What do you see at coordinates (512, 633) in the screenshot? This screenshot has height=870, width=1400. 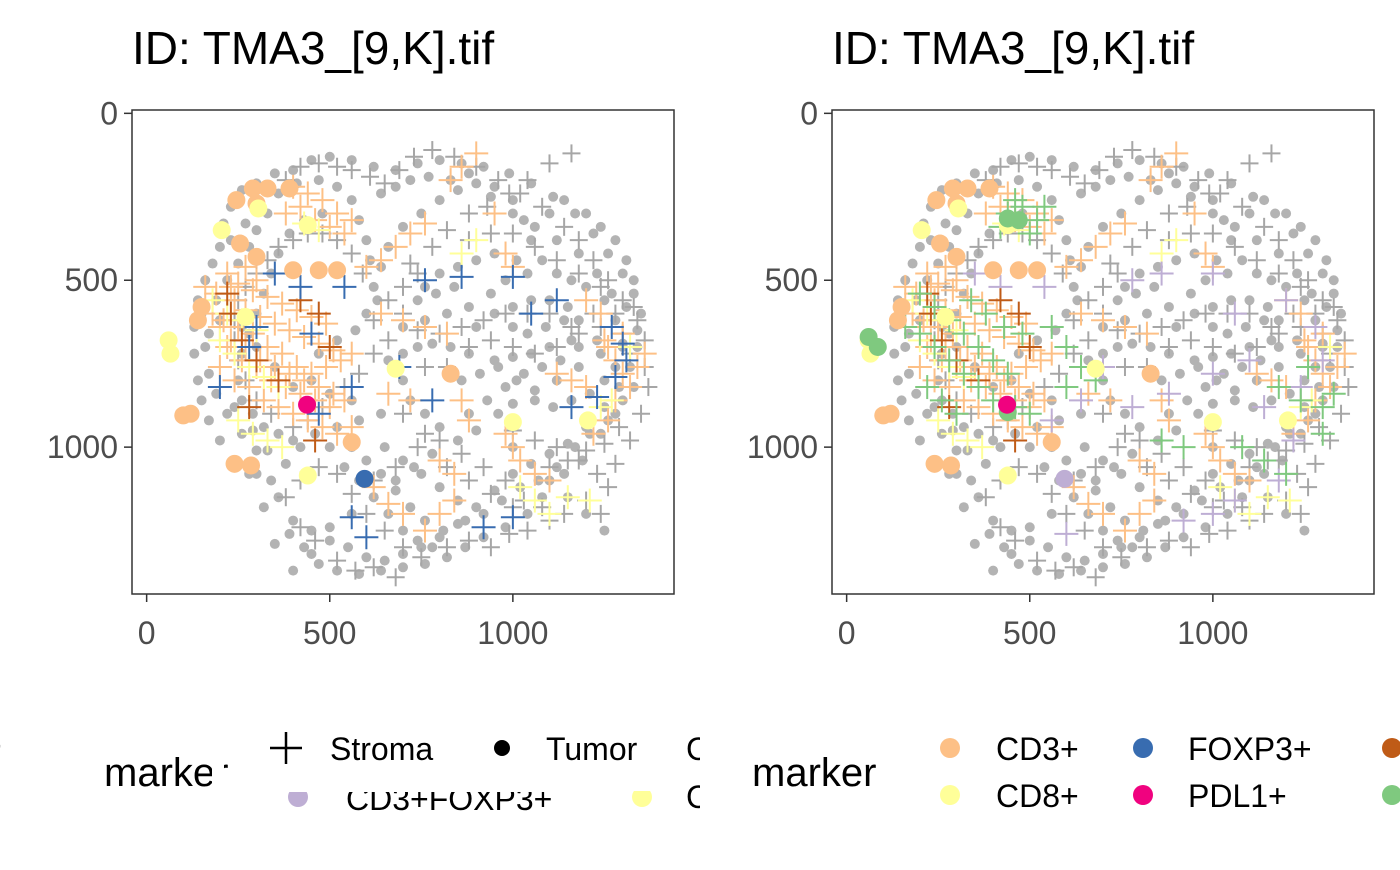 I see `x-tick-label: 1000` at bounding box center [512, 633].